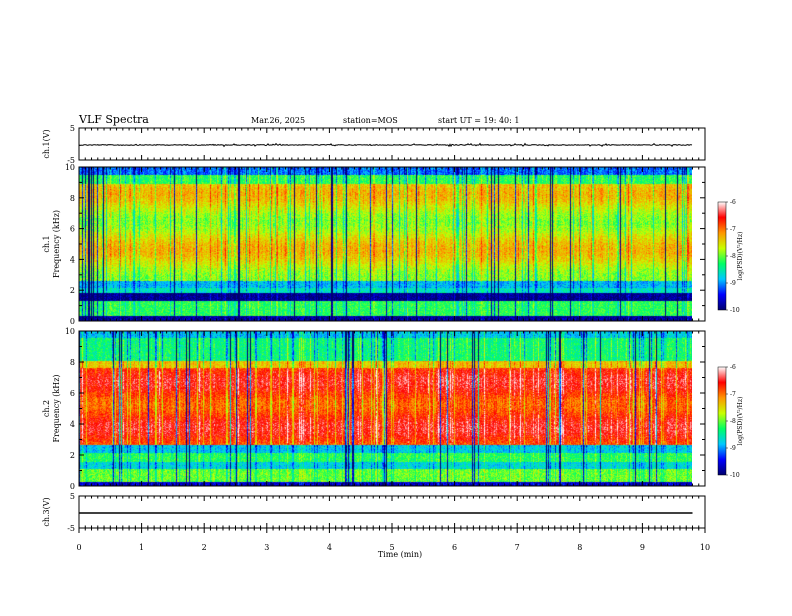 The height and width of the screenshot is (616, 792). What do you see at coordinates (733, 202) in the screenshot?
I see `ch1-spectrogram-cb-tick-label: -6` at bounding box center [733, 202].